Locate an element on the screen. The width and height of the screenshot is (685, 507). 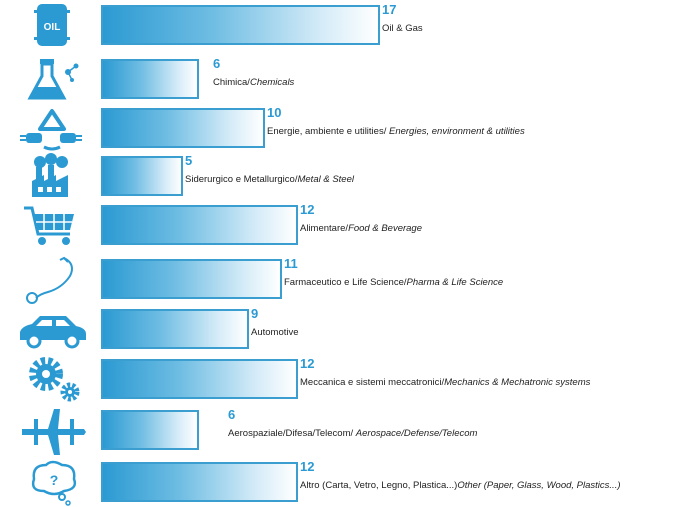
bar-row: 12 Alimentare/Food & Beverage is located at coordinates (342, 225).